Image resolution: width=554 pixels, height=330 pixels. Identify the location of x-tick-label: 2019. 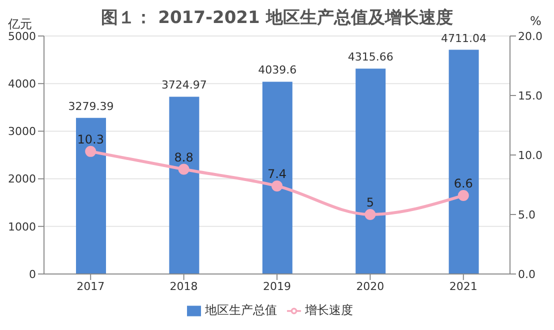
(277, 286).